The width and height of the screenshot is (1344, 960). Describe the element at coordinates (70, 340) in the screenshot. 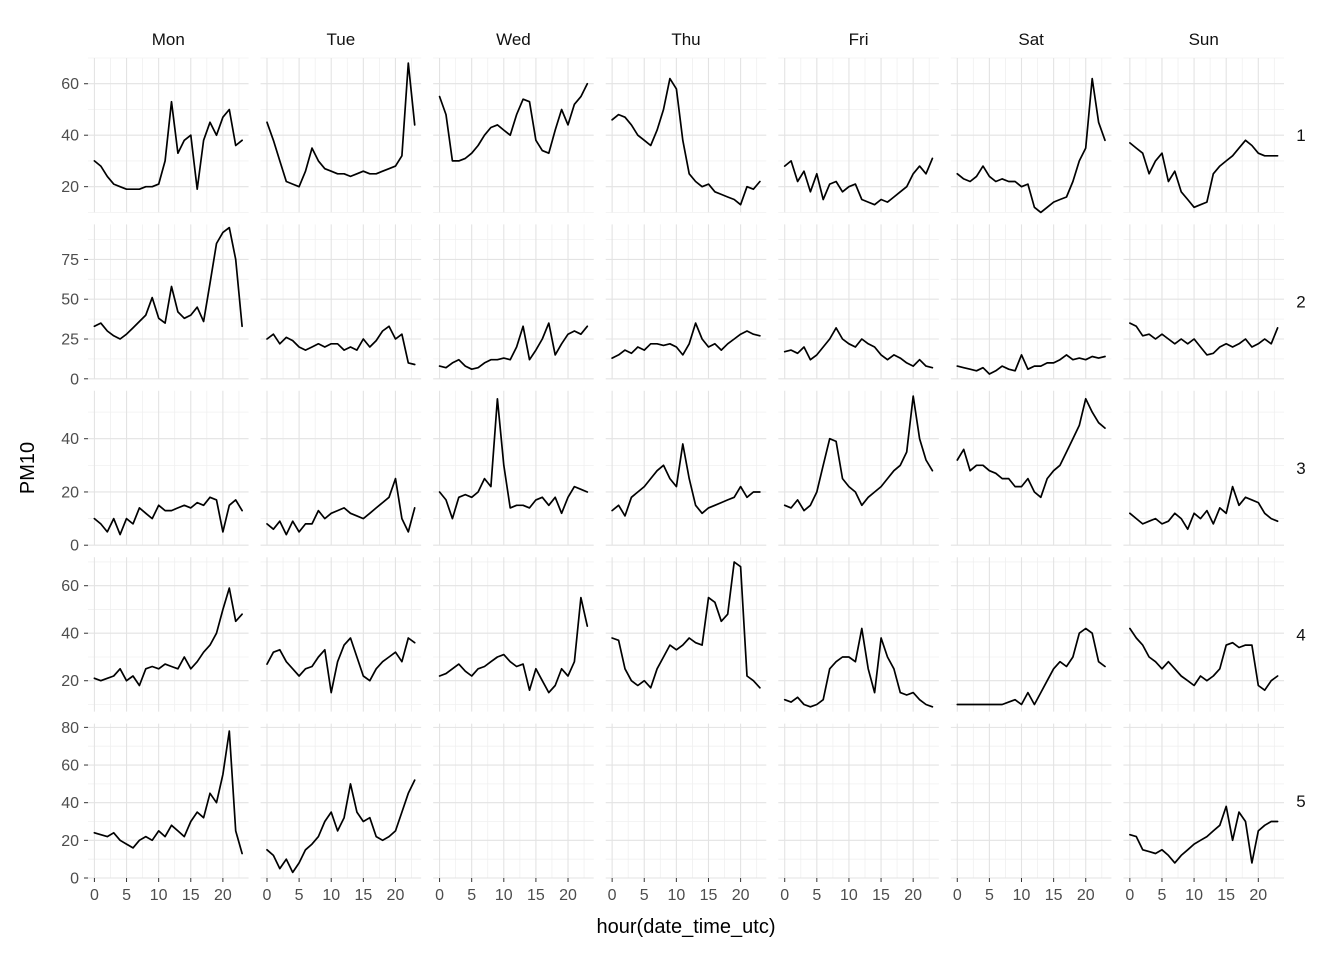

I see `y-tick-label: 25` at that location.